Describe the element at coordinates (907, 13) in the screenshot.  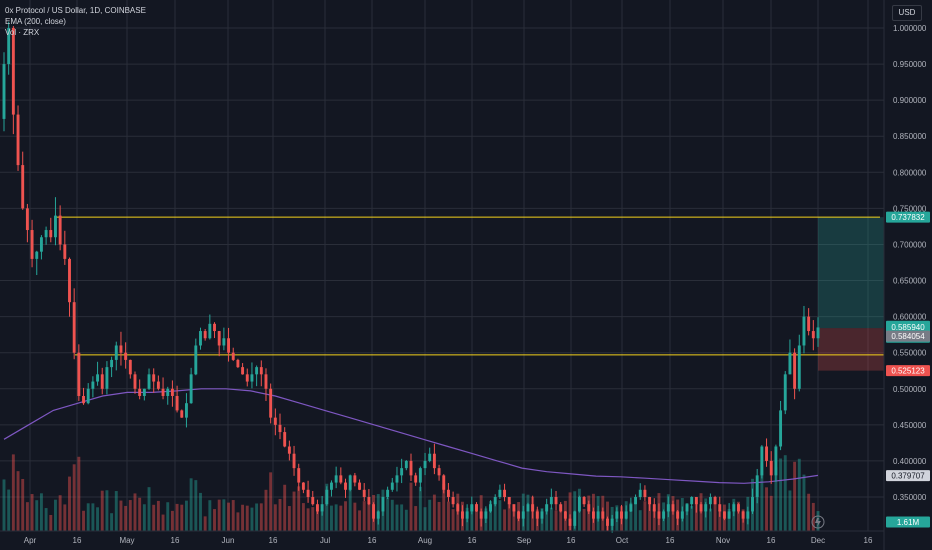
I see `currency-label: USD` at that location.